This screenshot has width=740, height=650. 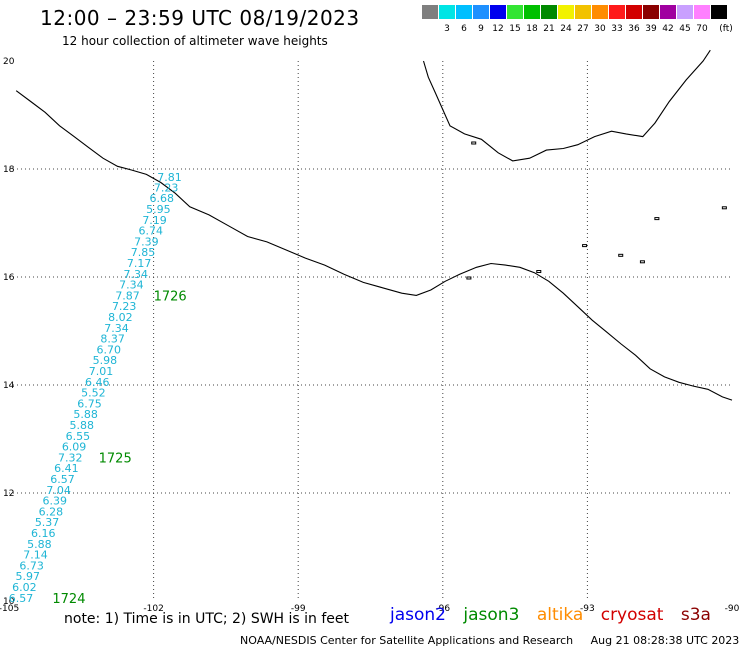 What do you see at coordinates (51, 511) in the screenshot?
I see `wave-height-label: 6.28` at bounding box center [51, 511].